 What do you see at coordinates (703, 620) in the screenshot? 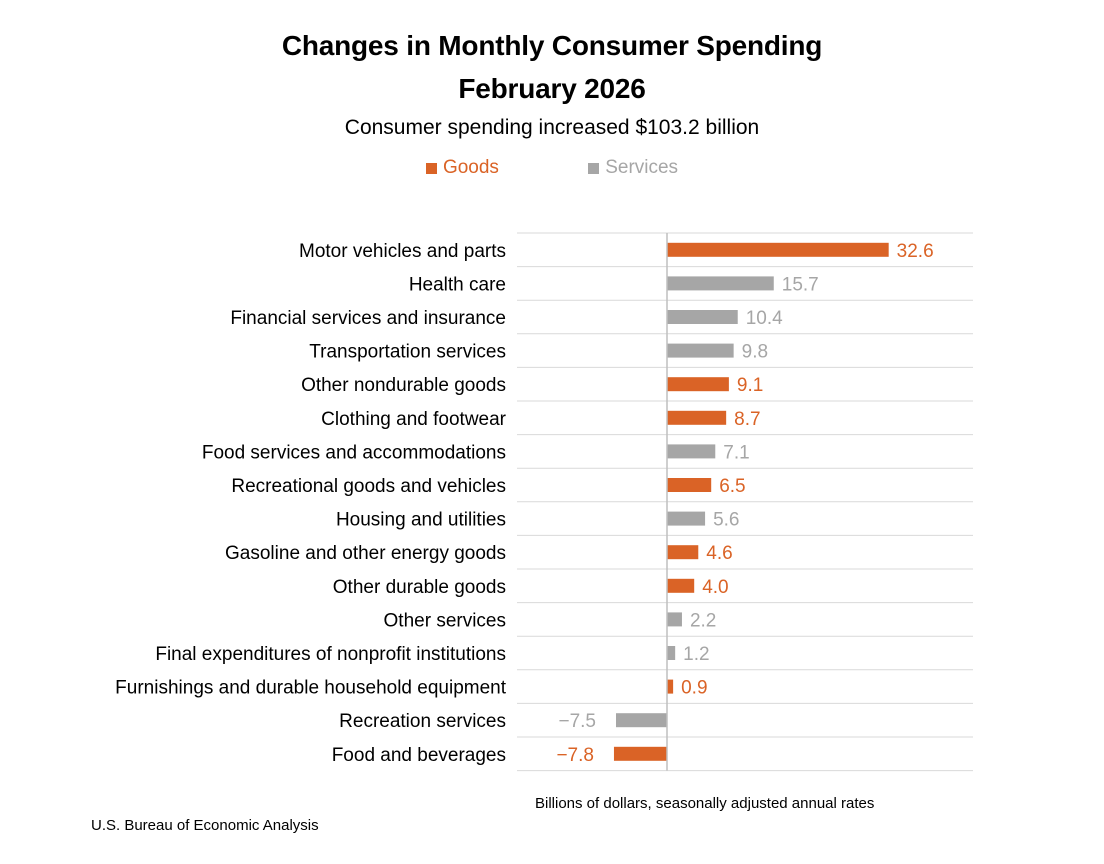
I see `data-label: 2.2` at bounding box center [703, 620].